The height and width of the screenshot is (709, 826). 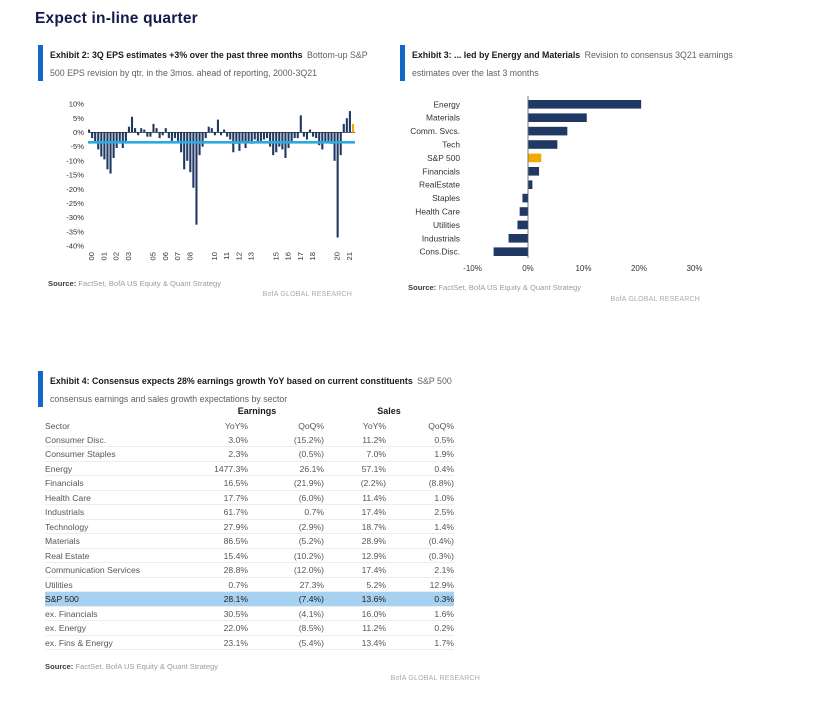 What do you see at coordinates (373, 613) in the screenshot?
I see `table-cell: 16.0%` at bounding box center [373, 613].